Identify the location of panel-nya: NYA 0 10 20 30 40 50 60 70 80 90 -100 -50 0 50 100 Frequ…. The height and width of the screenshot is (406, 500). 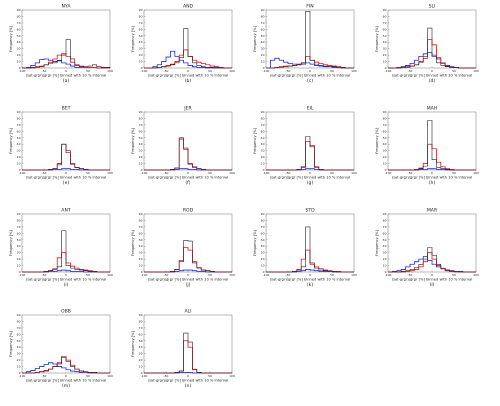
(61, 44).